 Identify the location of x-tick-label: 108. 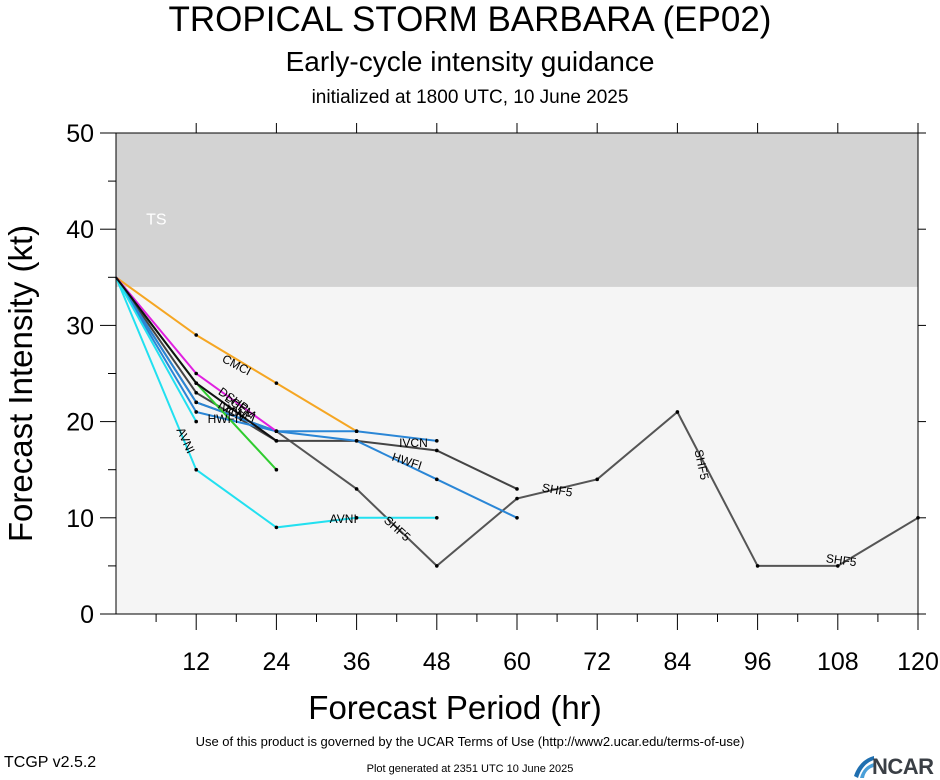
(838, 662).